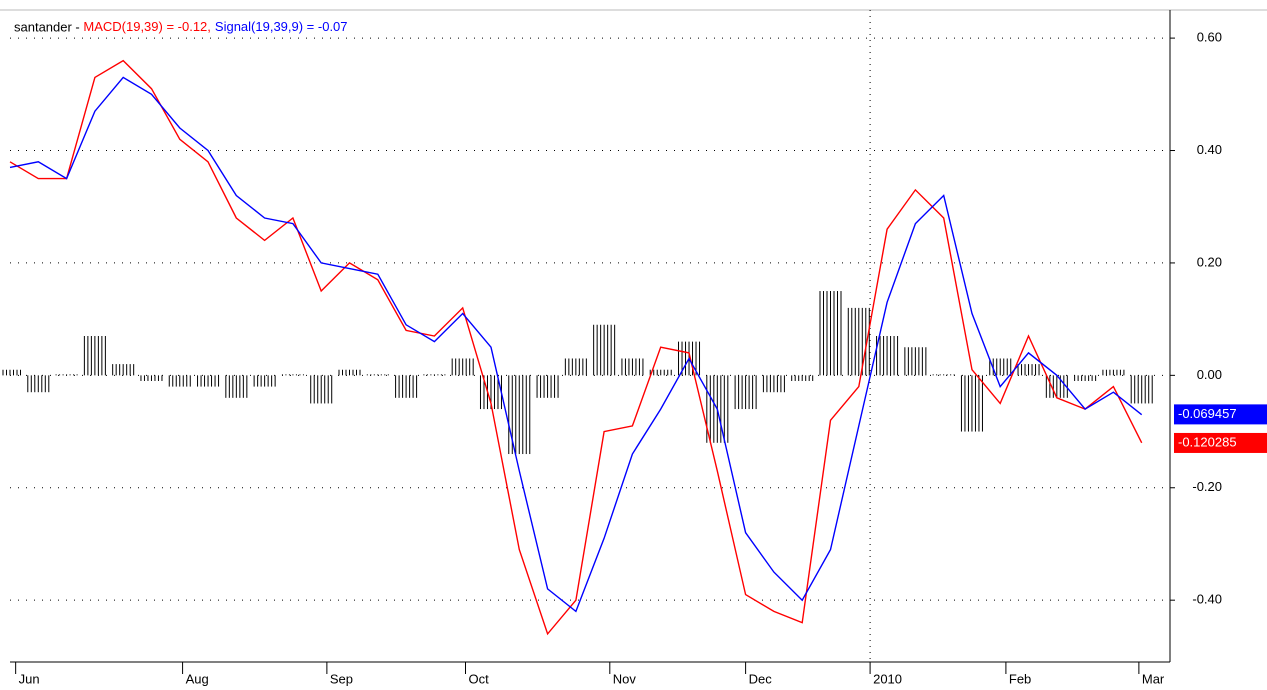  I want to click on x-tick-label: Mar, so click(1153, 678).